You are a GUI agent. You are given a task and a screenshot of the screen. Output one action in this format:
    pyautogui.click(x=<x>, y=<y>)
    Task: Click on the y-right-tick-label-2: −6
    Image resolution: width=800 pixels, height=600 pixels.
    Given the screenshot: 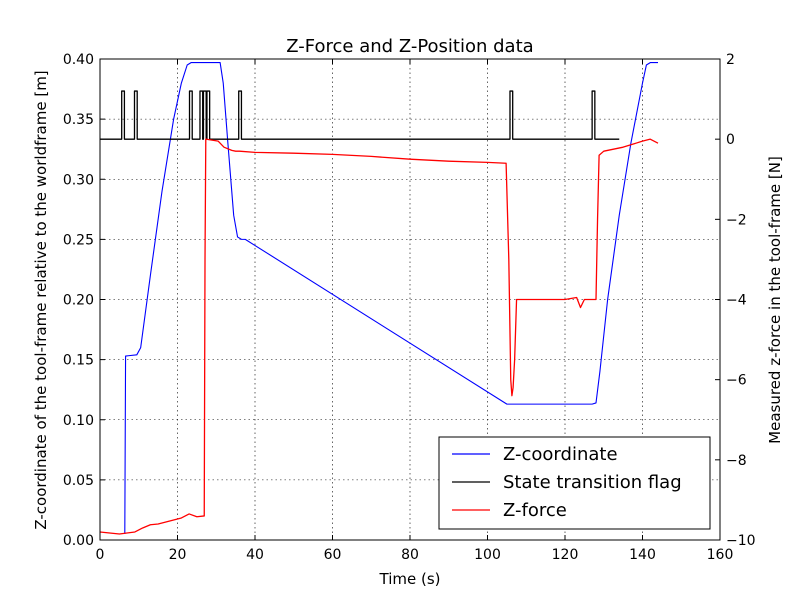 What is the action you would take?
    pyautogui.click(x=736, y=381)
    